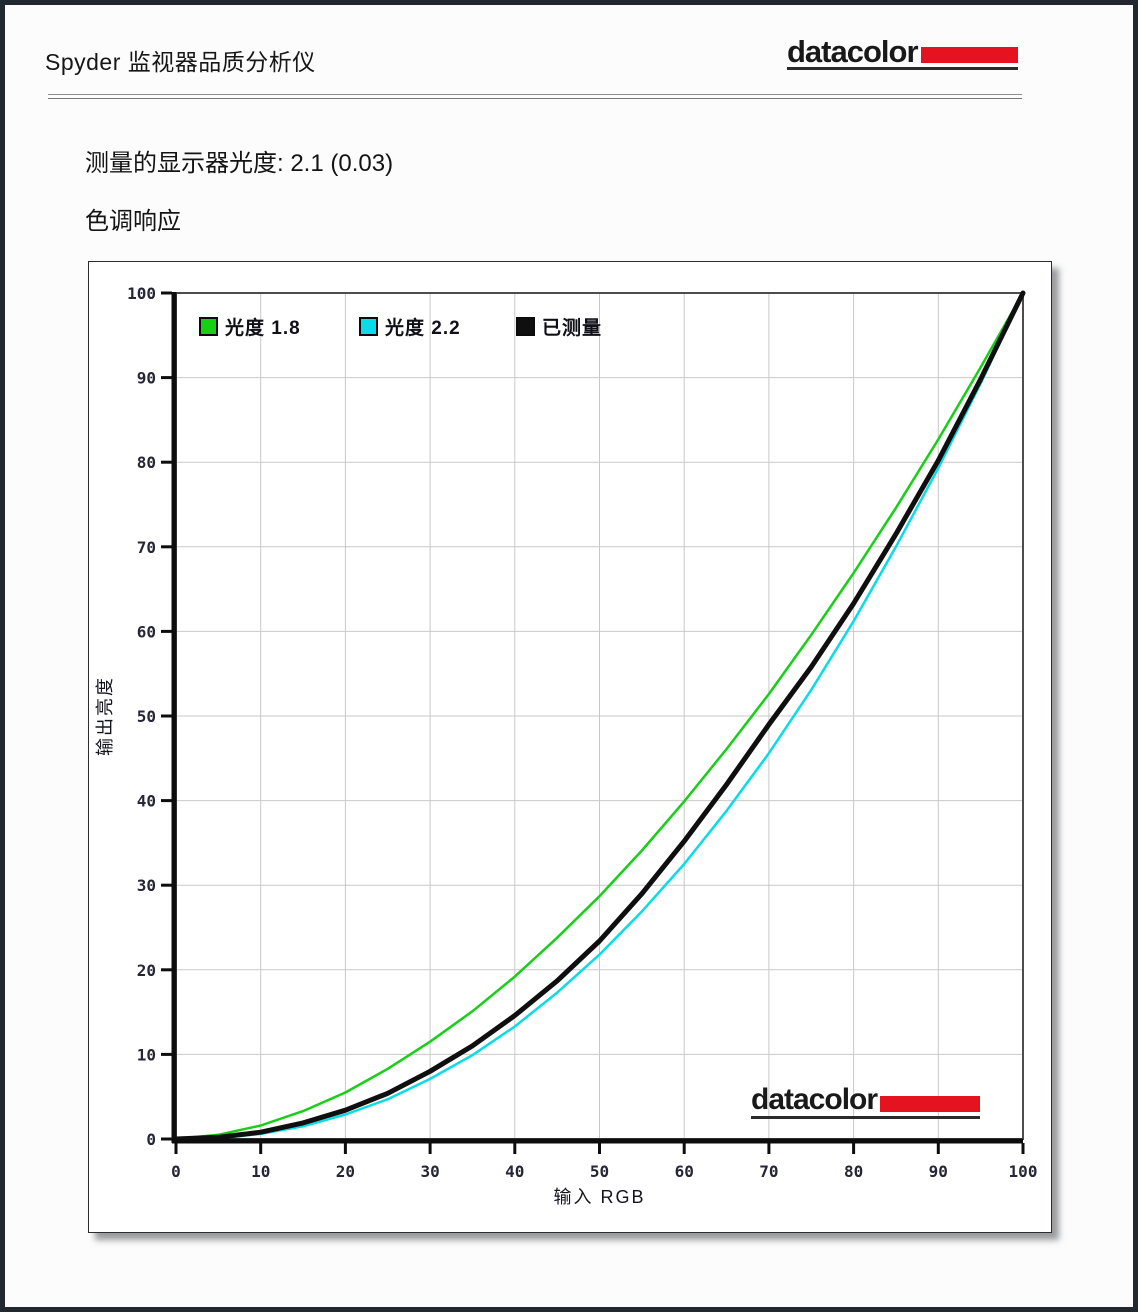 The width and height of the screenshot is (1138, 1312). I want to click on x-tick-label: 20, so click(345, 1171).